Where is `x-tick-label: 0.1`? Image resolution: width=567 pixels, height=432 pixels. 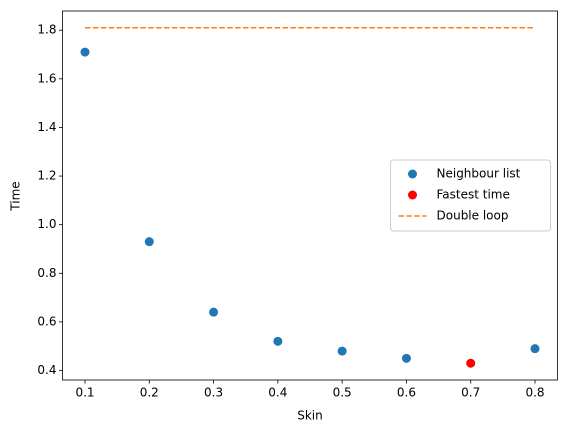
x-tick-label: 0.1 is located at coordinates (84, 393).